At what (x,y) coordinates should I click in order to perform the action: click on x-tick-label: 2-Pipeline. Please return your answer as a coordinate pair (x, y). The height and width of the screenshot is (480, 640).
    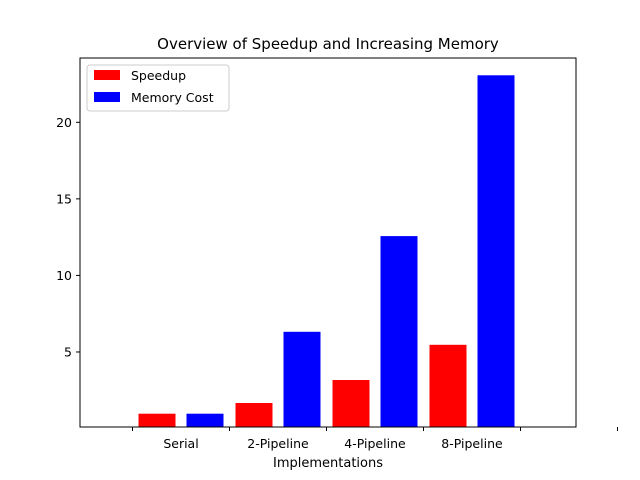
    Looking at the image, I should click on (278, 443).